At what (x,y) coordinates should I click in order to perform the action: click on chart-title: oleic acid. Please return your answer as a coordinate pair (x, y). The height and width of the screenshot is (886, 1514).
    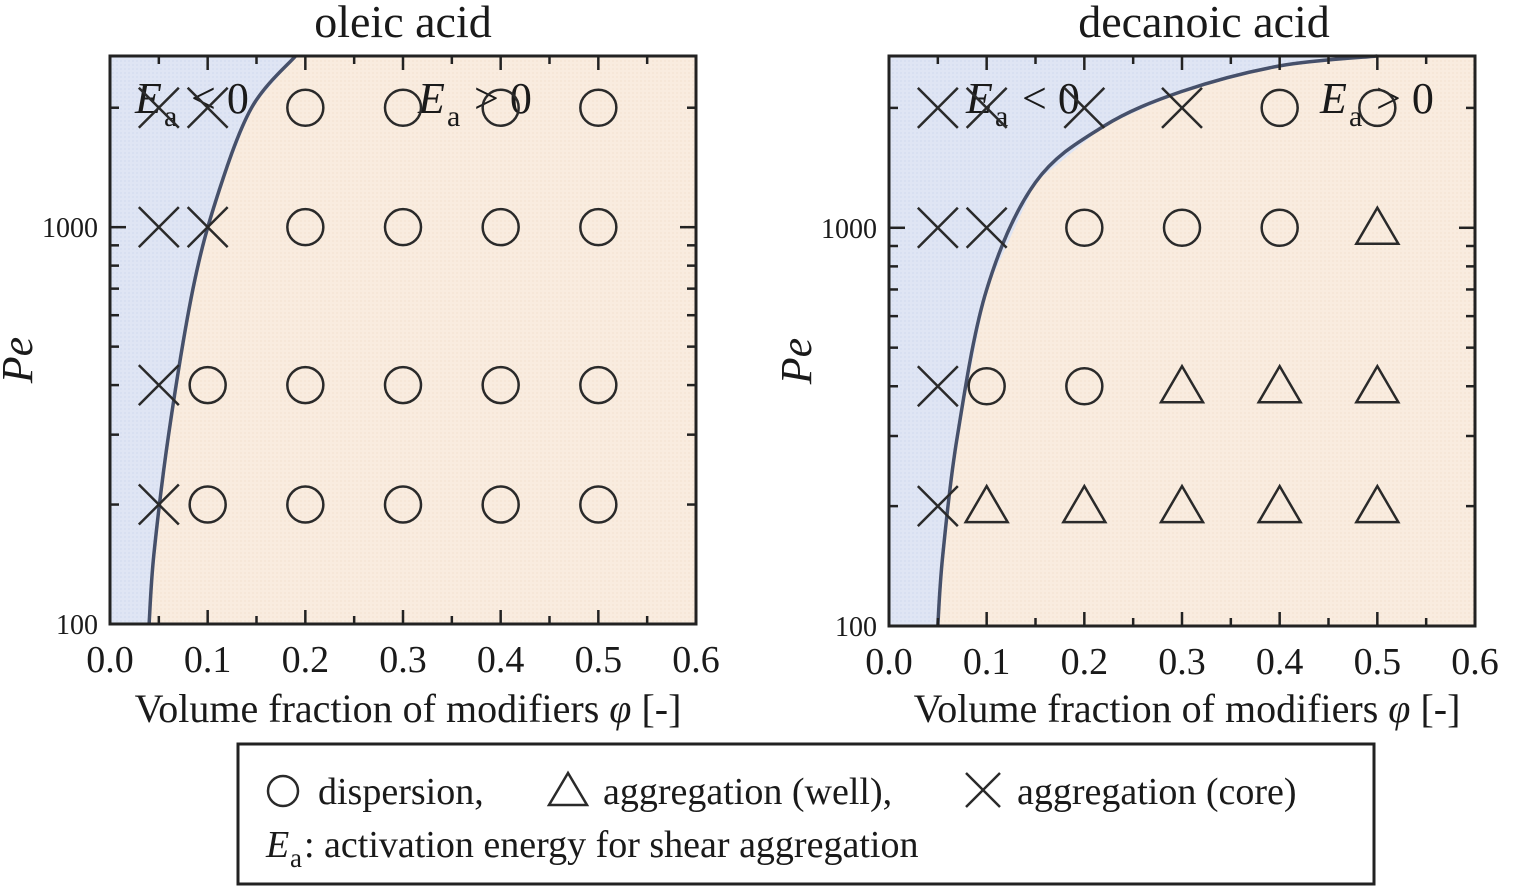
    Looking at the image, I should click on (403, 23).